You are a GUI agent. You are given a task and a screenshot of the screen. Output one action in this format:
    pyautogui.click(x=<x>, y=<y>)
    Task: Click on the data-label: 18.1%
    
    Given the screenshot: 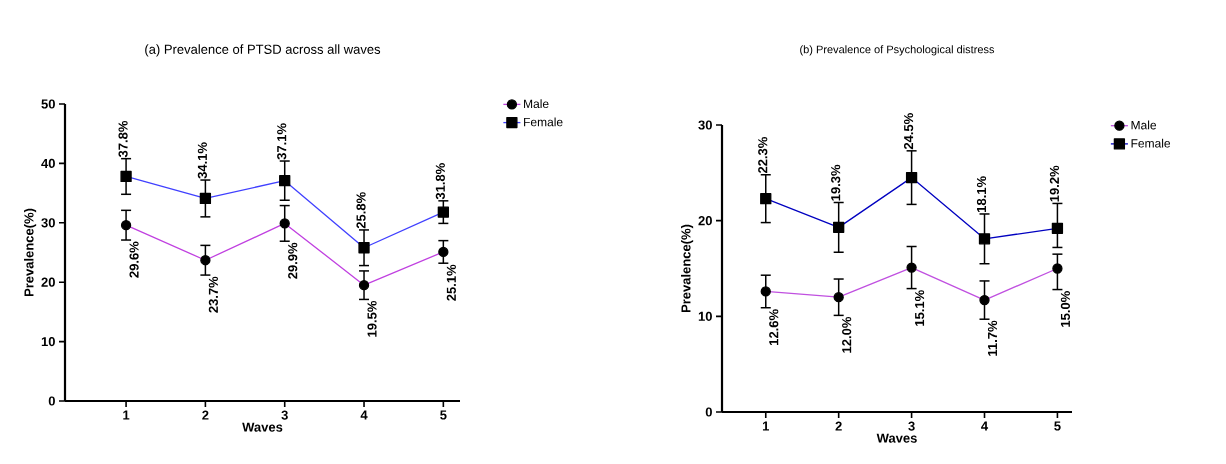 What is the action you would take?
    pyautogui.click(x=981, y=194)
    